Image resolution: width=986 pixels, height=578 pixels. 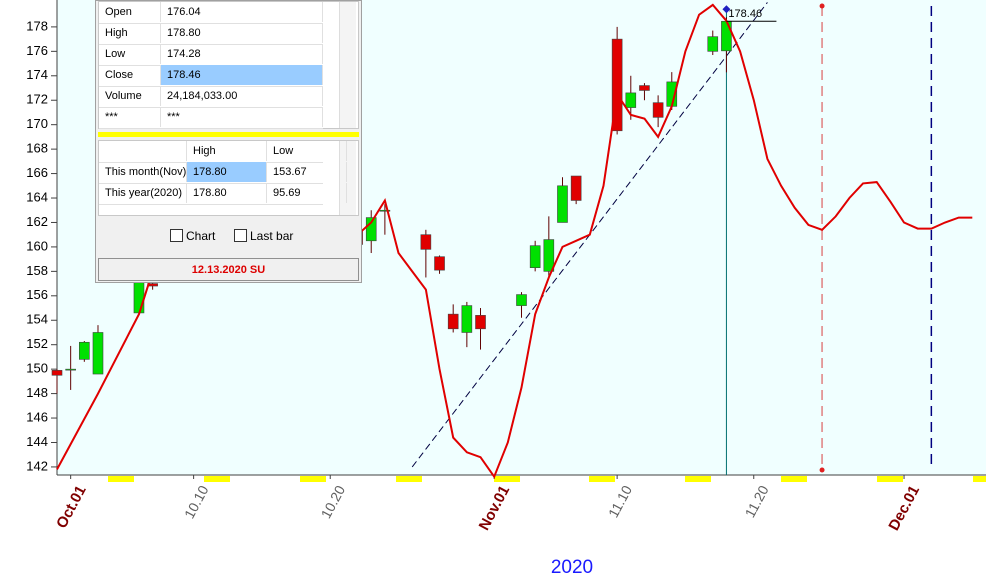 I want to click on stats-value: 153.67, so click(x=307, y=172).